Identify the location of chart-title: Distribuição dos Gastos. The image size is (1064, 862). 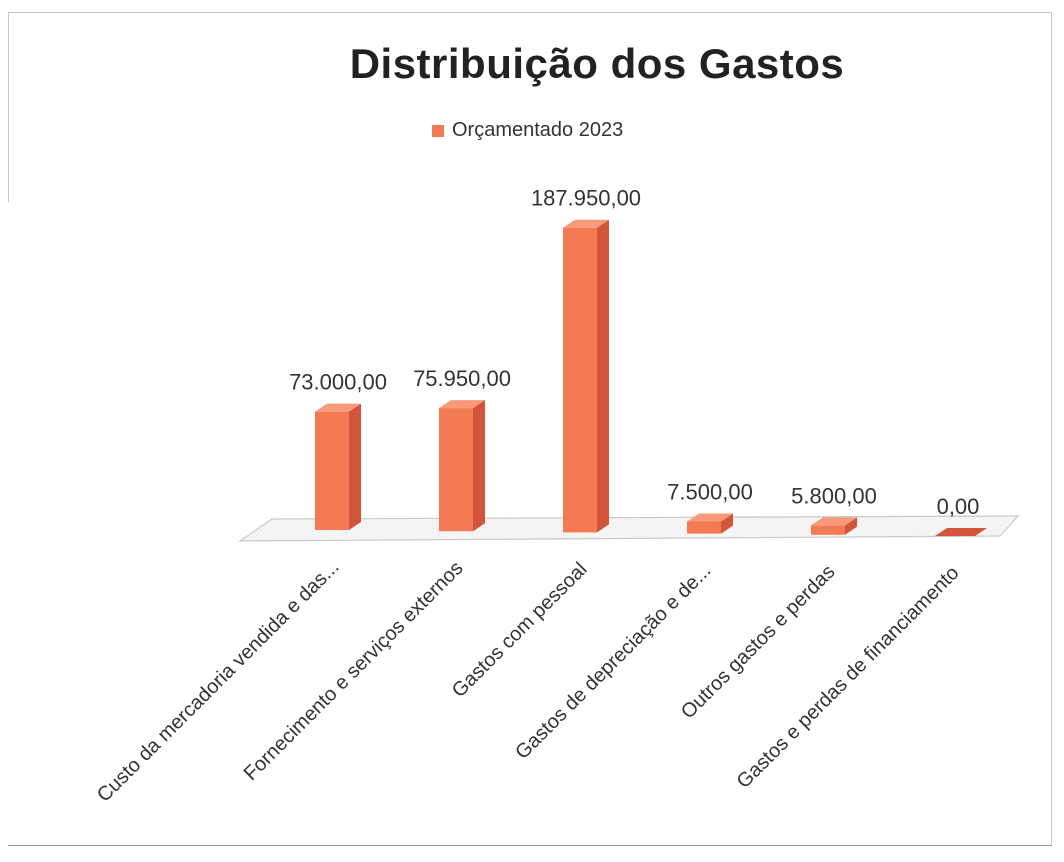
(597, 63).